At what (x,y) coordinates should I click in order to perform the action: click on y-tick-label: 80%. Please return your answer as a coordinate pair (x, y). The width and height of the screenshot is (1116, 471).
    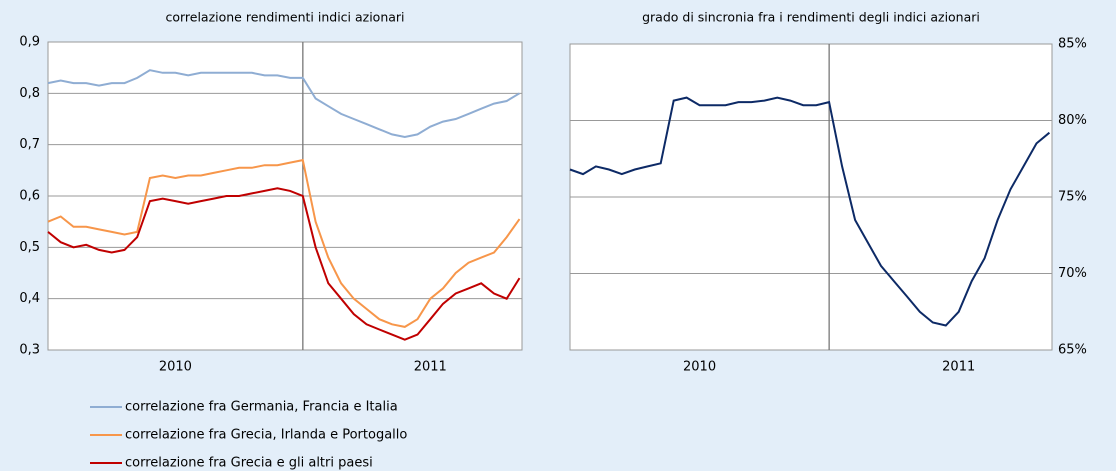
    Looking at the image, I should click on (1072, 120).